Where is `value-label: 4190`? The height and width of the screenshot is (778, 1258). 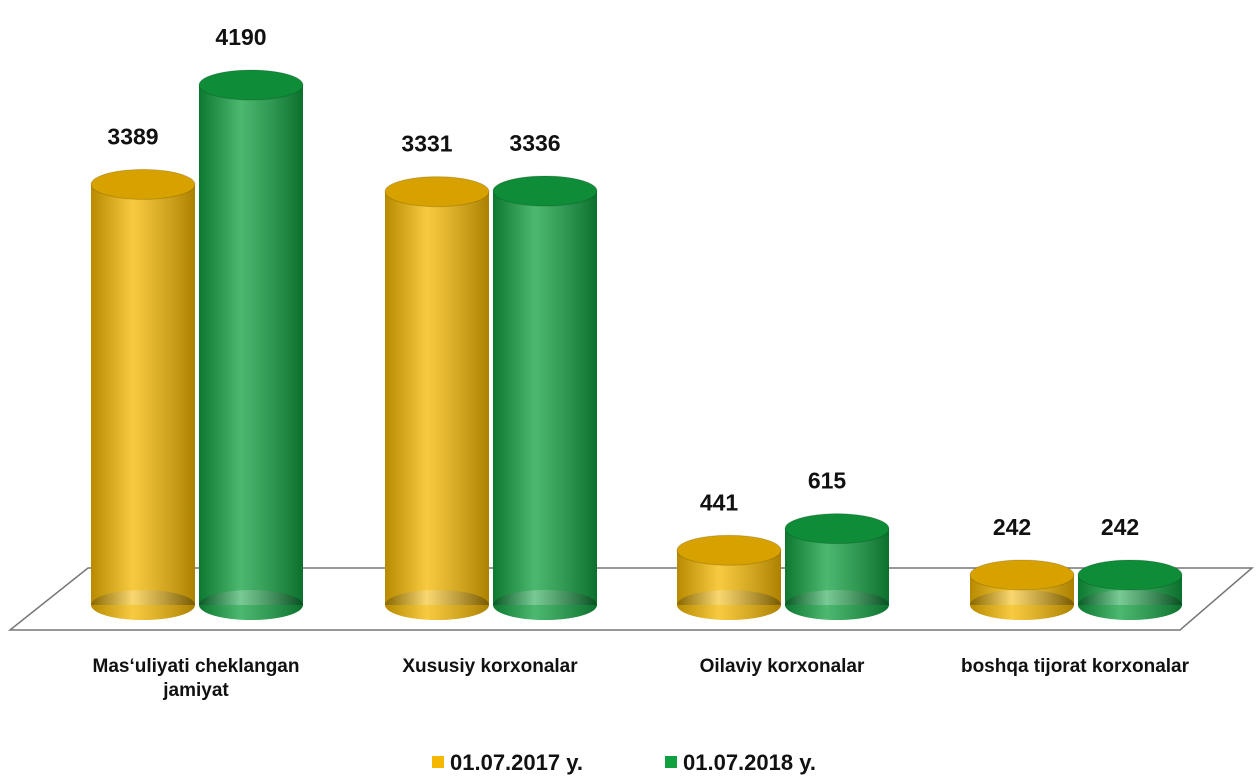 value-label: 4190 is located at coordinates (240, 37).